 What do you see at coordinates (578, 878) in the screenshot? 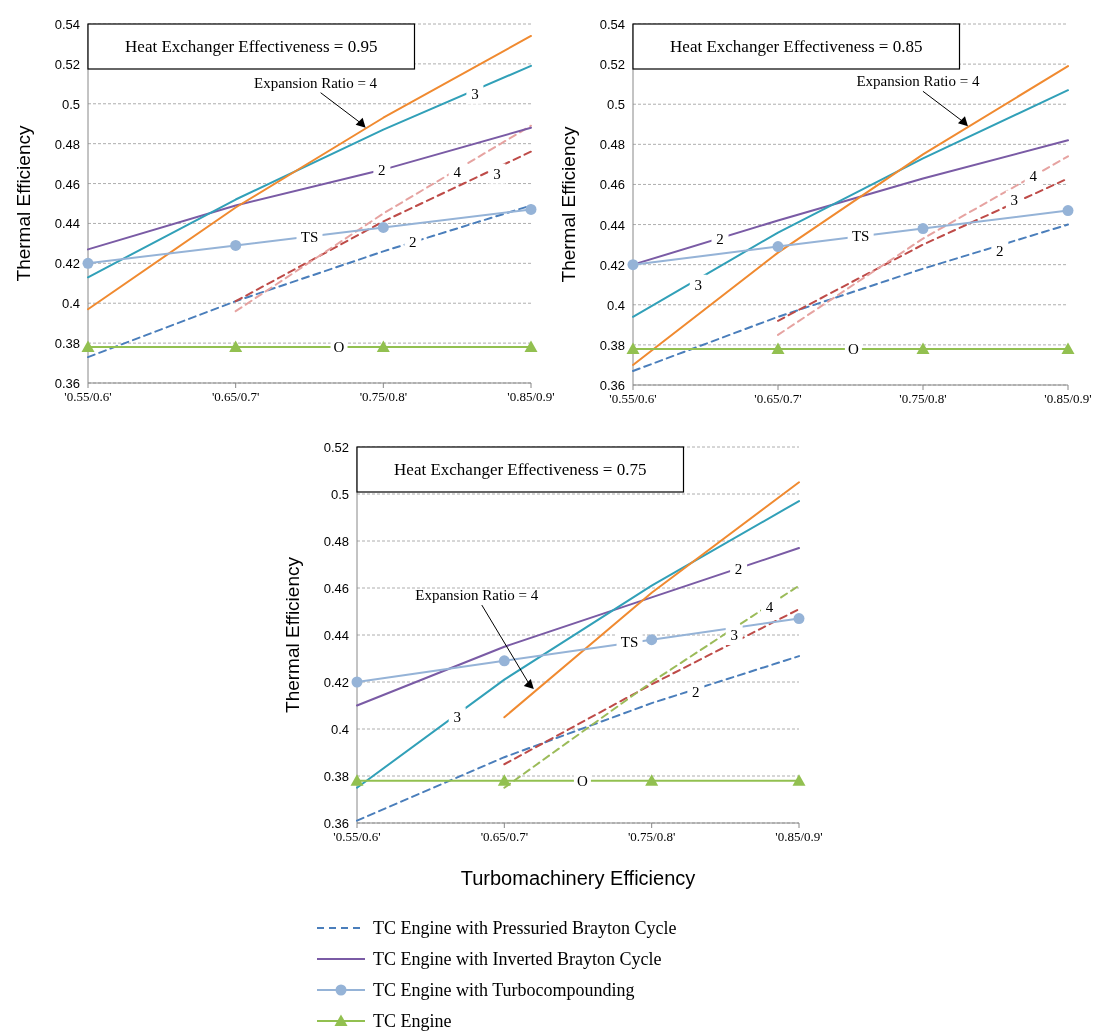
I see `x-axis-title: Turbomachinery Efficiency` at bounding box center [578, 878].